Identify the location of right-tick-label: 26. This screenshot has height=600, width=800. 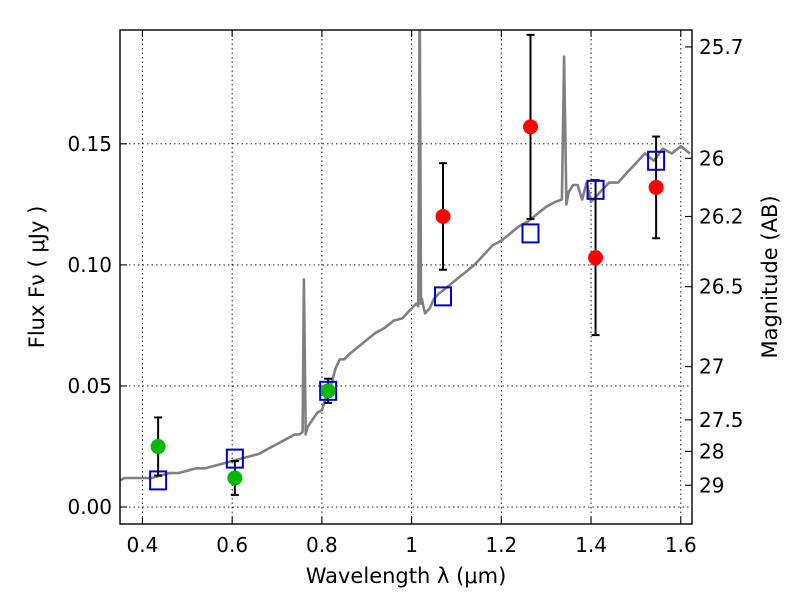
(711, 158).